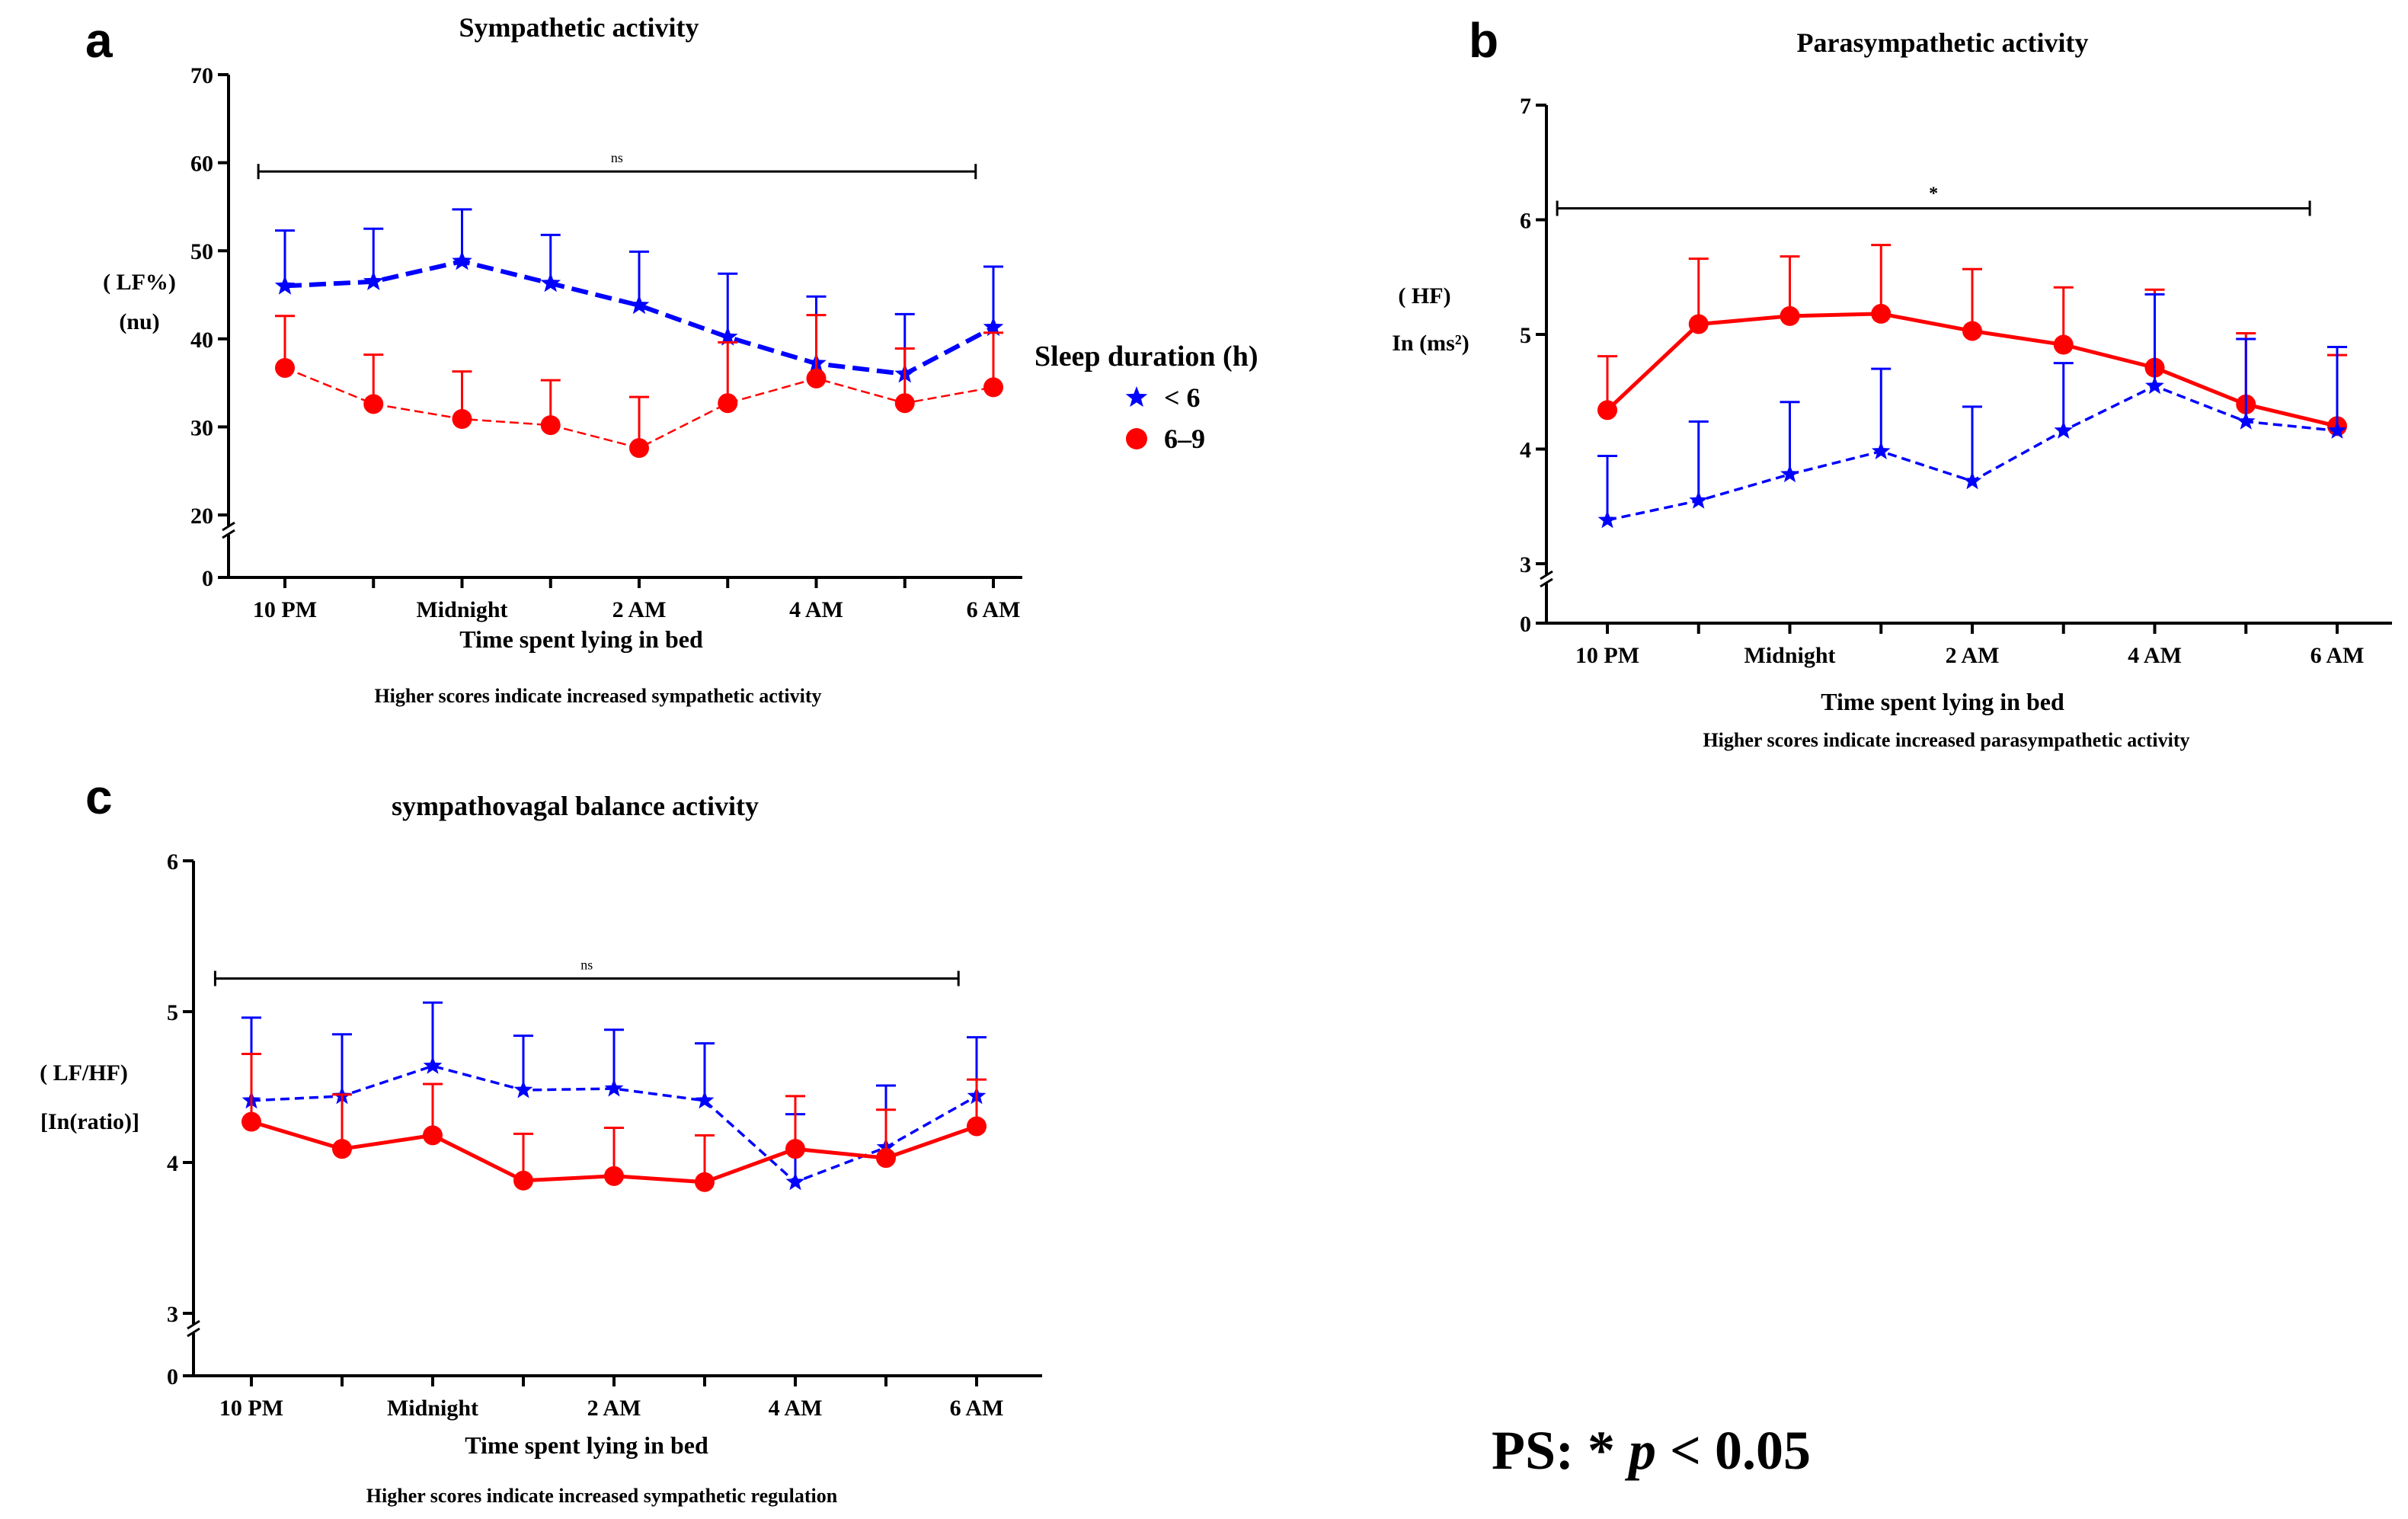  I want to click on y-tick-label-b-1: 3, so click(1525, 565).